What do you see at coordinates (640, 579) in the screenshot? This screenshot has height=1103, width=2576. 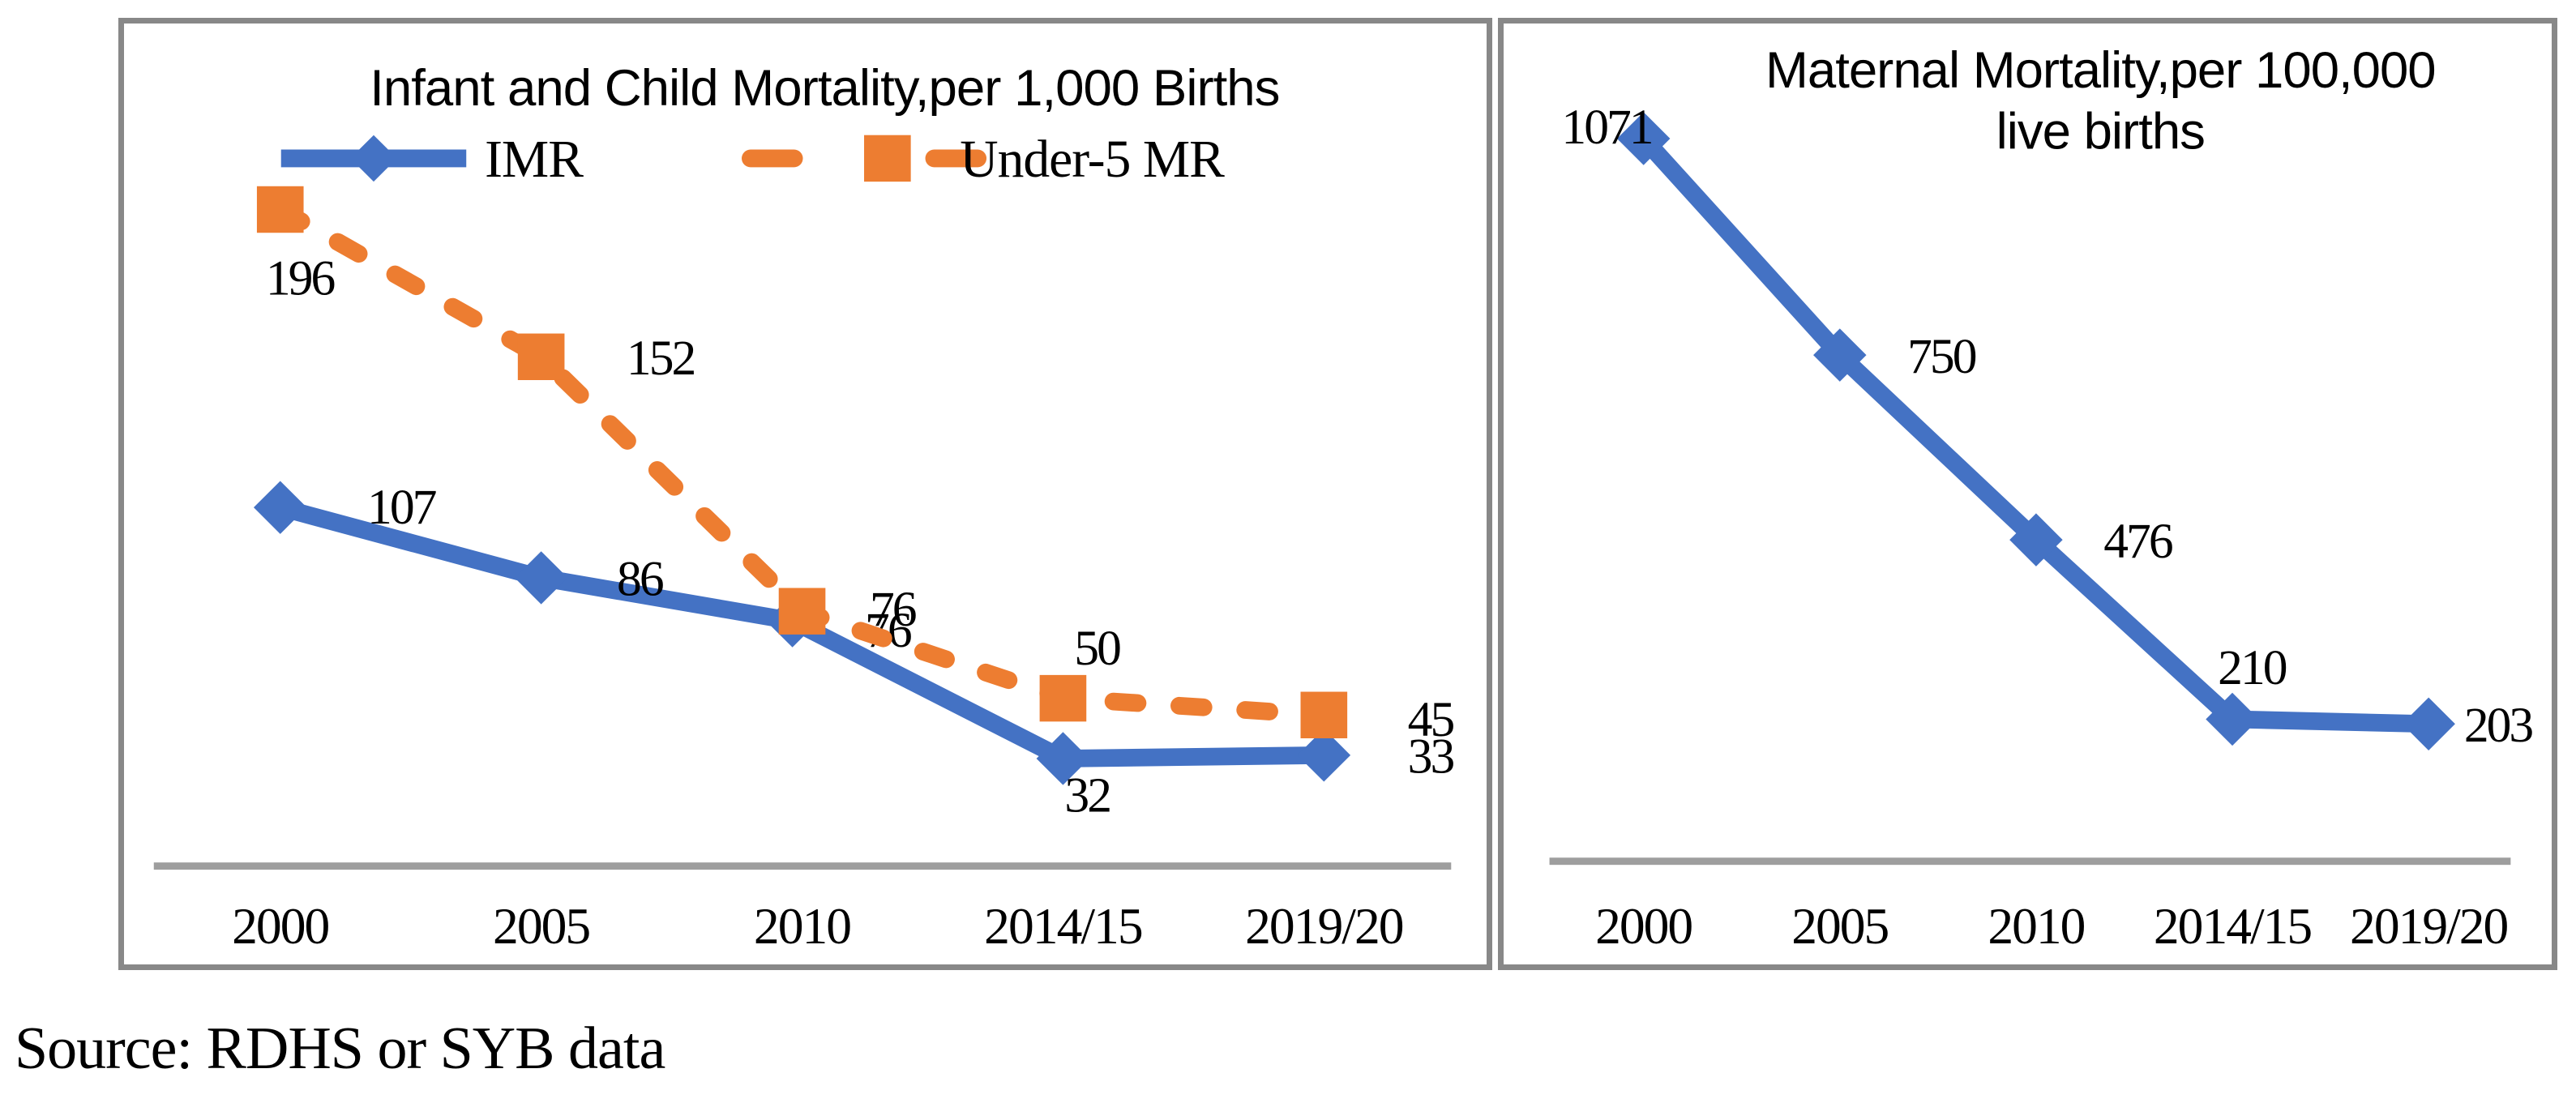 I see `data-label: 86` at bounding box center [640, 579].